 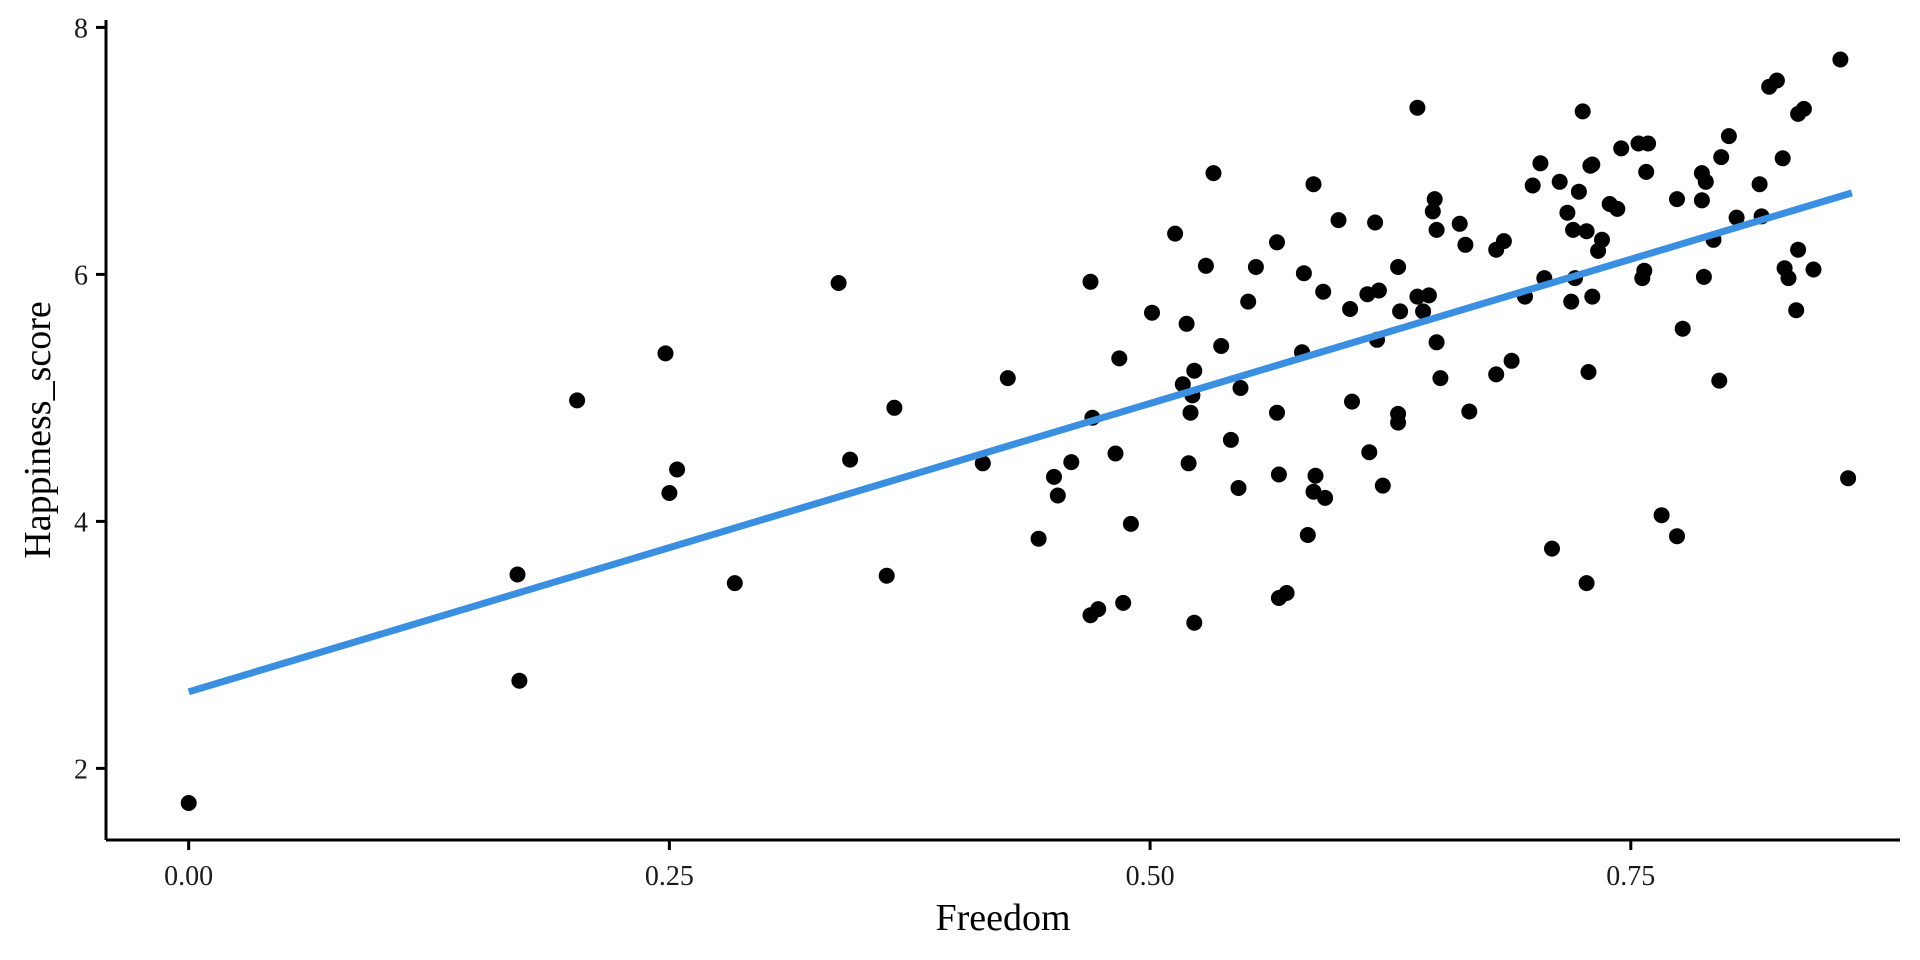 What do you see at coordinates (81, 28) in the screenshot?
I see `y-tick-label: 8` at bounding box center [81, 28].